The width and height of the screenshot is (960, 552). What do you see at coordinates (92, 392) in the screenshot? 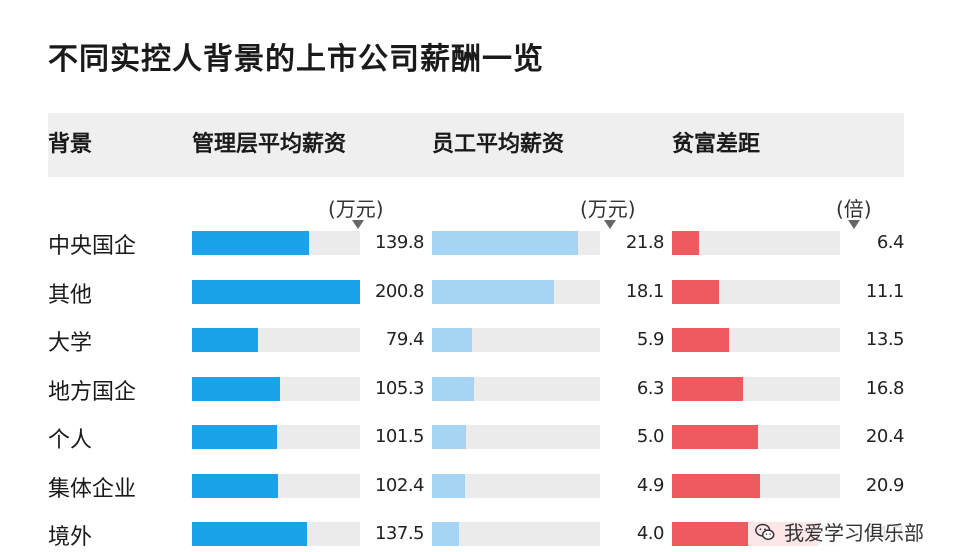
I see `row-label: 地方国企` at bounding box center [92, 392].